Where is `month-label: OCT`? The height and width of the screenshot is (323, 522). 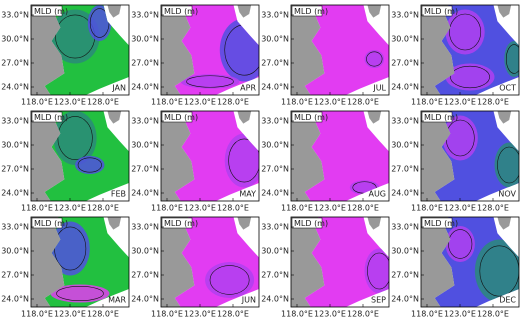
month-label: OCT is located at coordinates (507, 88).